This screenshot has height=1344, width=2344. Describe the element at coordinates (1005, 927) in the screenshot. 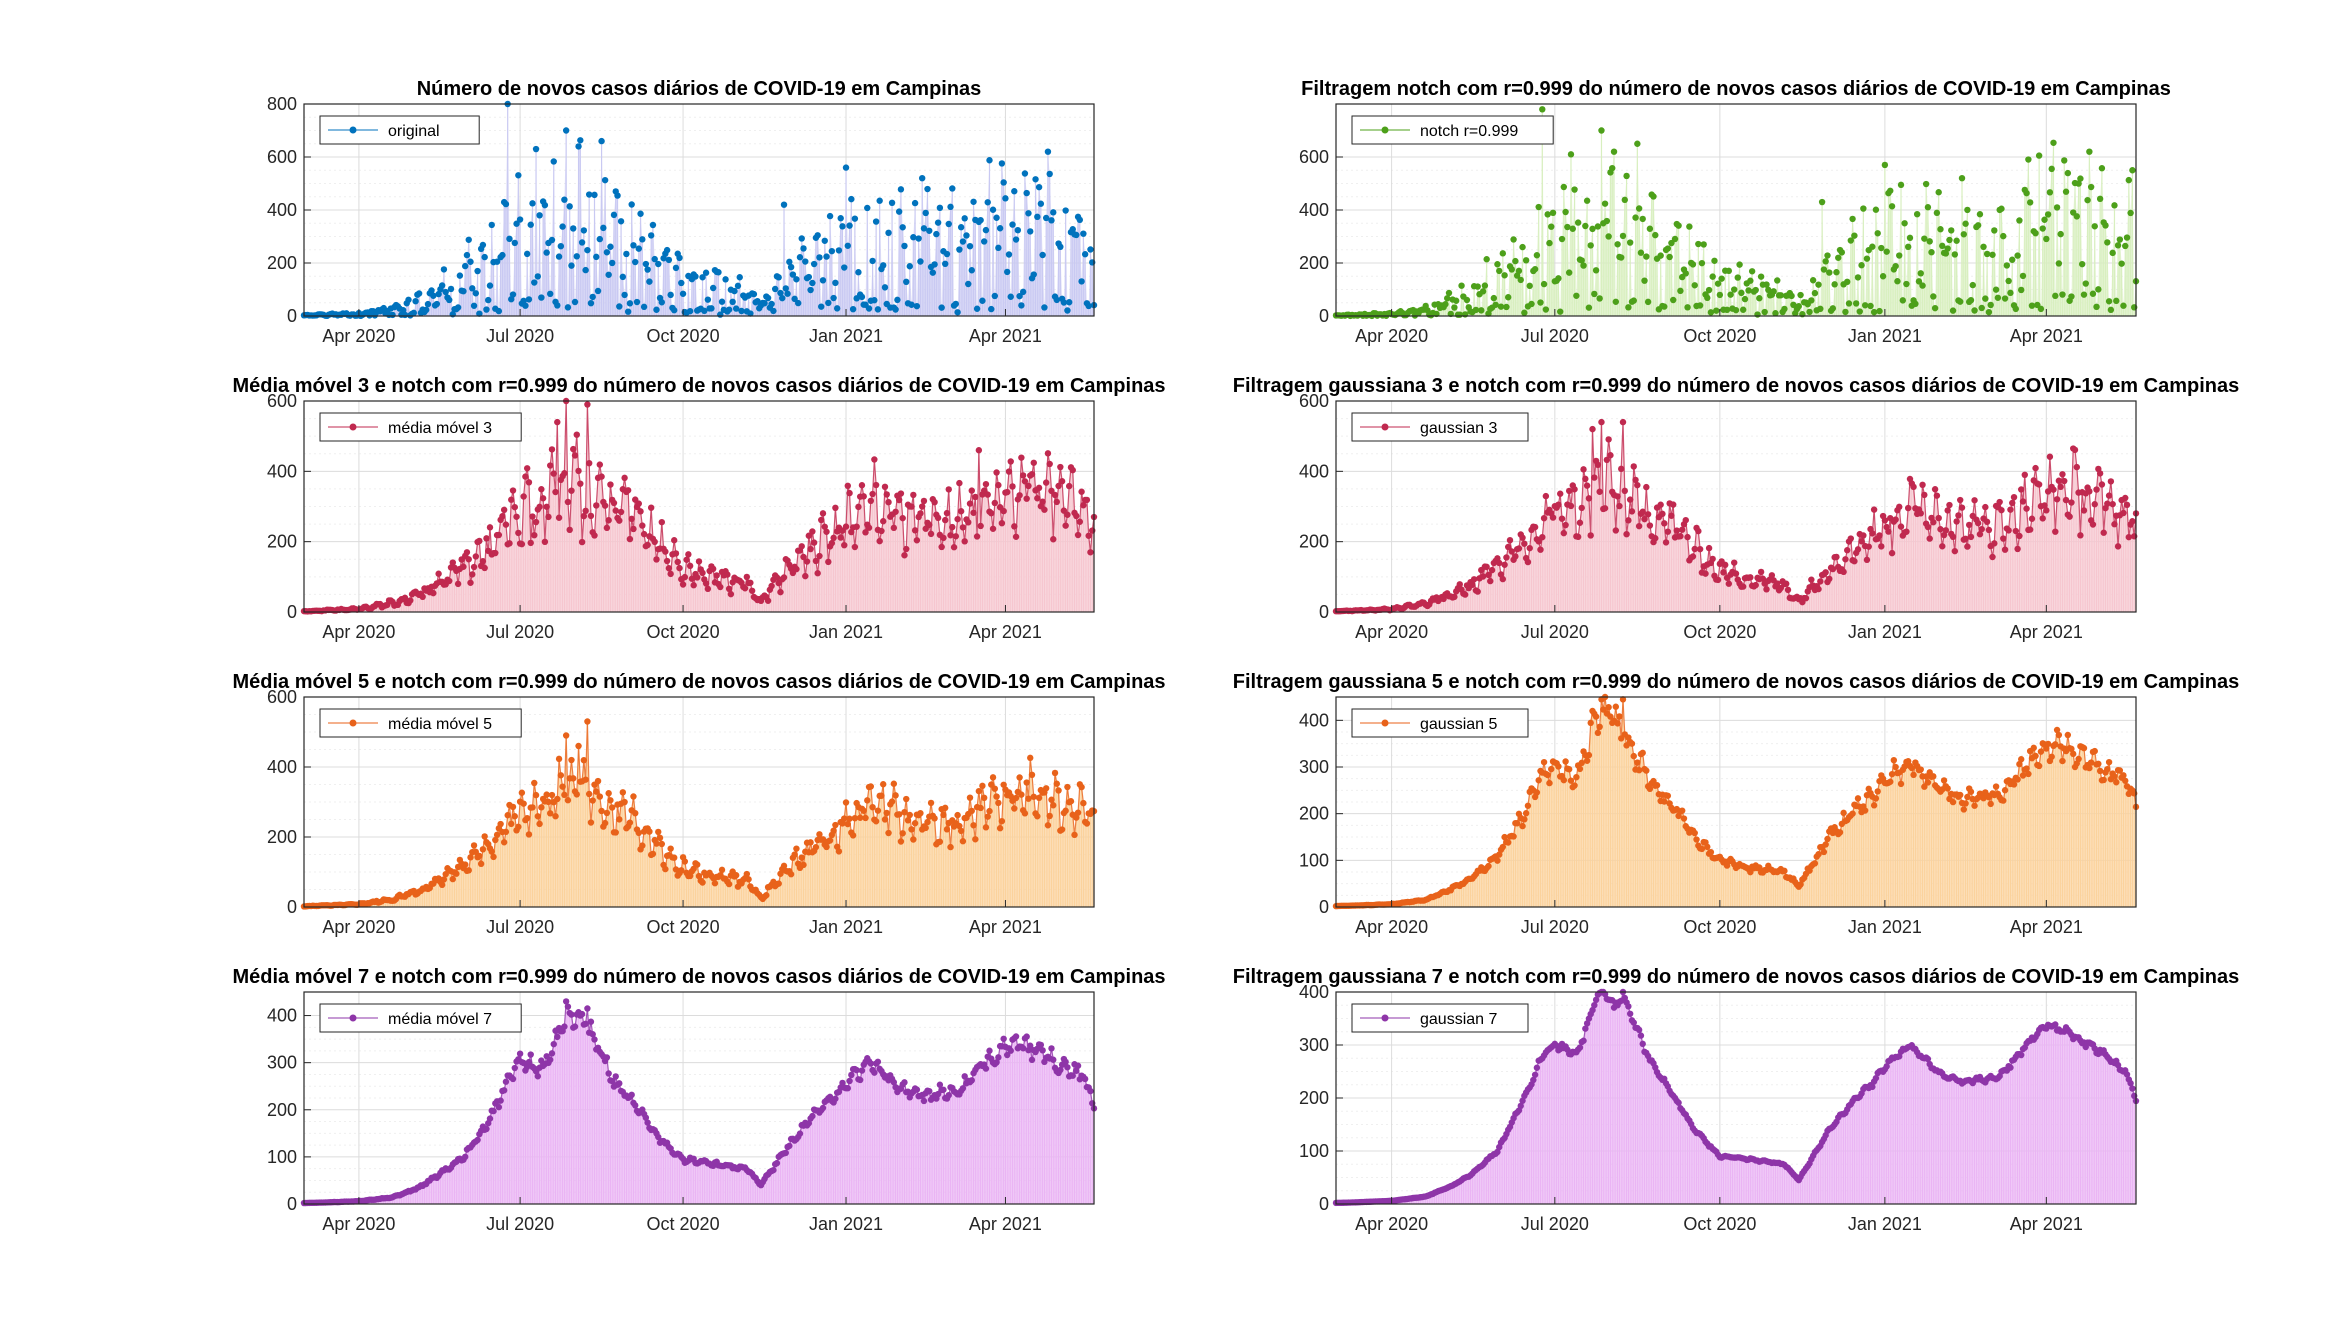

I see `x-tick-label: Apr 2021` at that location.